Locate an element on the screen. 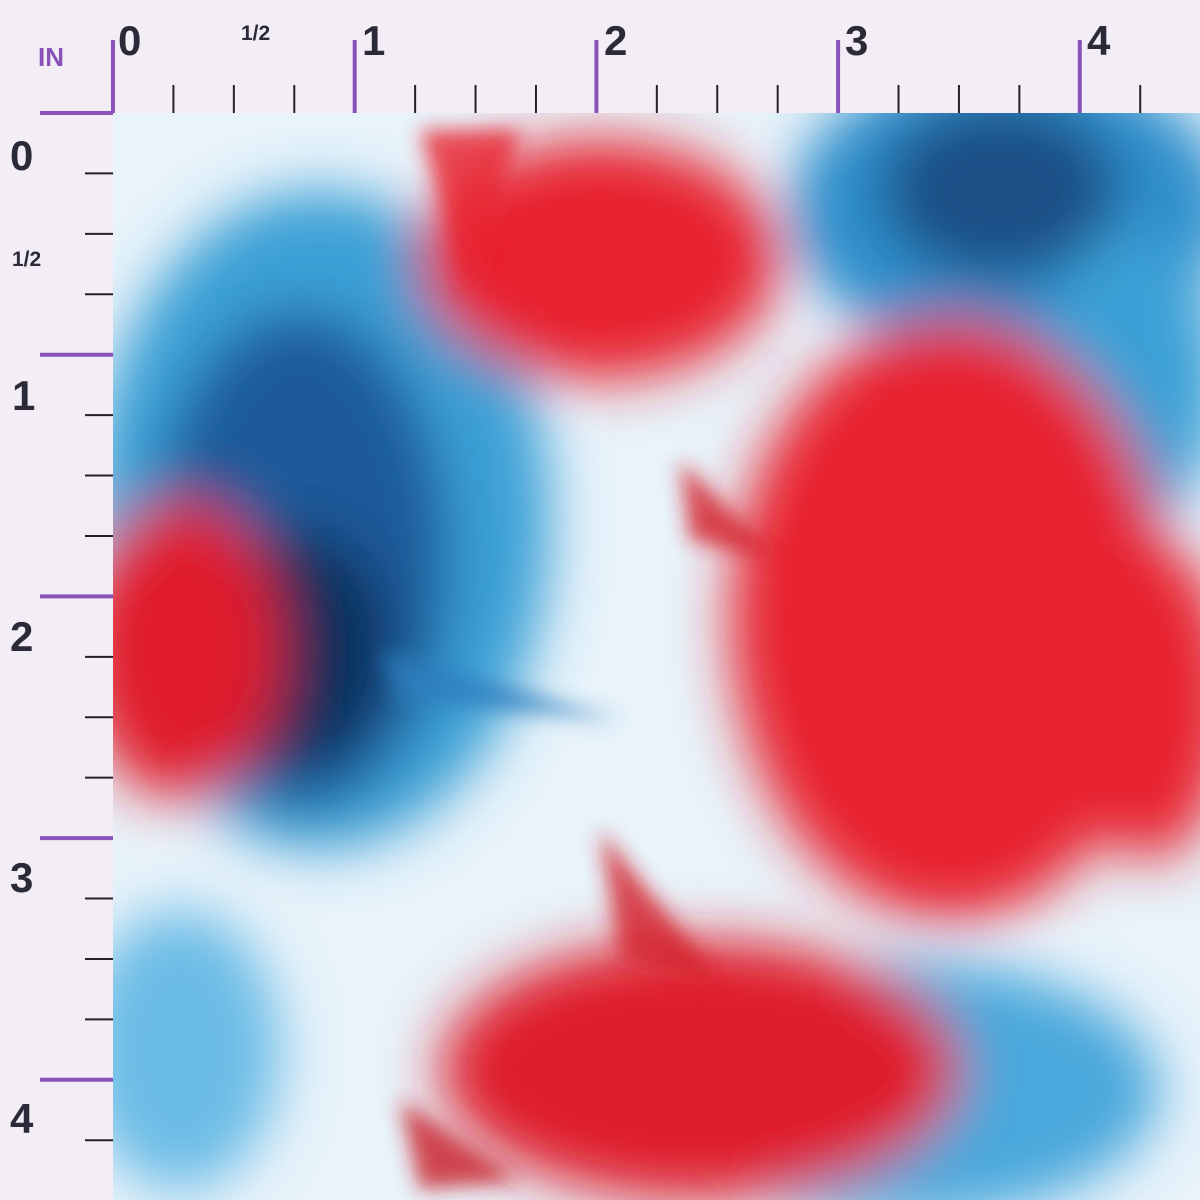  top-label: 1/2 is located at coordinates (255, 33).